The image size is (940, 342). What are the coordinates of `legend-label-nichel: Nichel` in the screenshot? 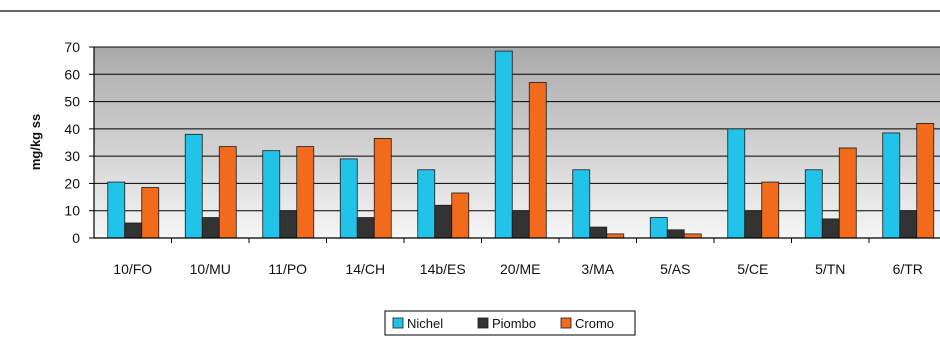 It's located at (425, 323).